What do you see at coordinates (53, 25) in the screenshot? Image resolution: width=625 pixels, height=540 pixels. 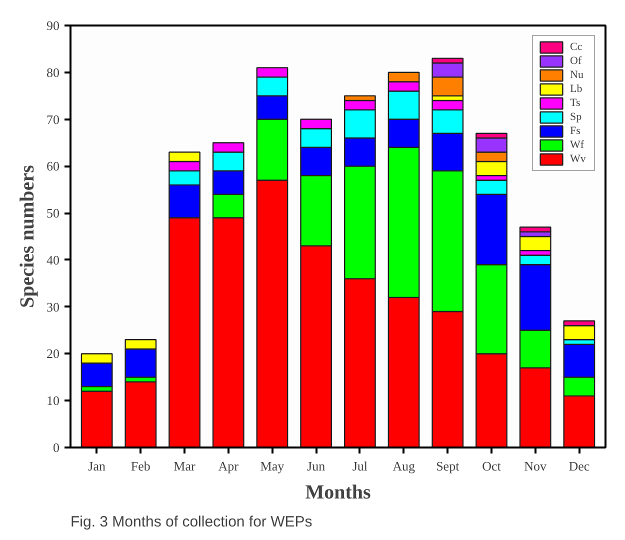 I see `y-tick-label: 90` at bounding box center [53, 25].